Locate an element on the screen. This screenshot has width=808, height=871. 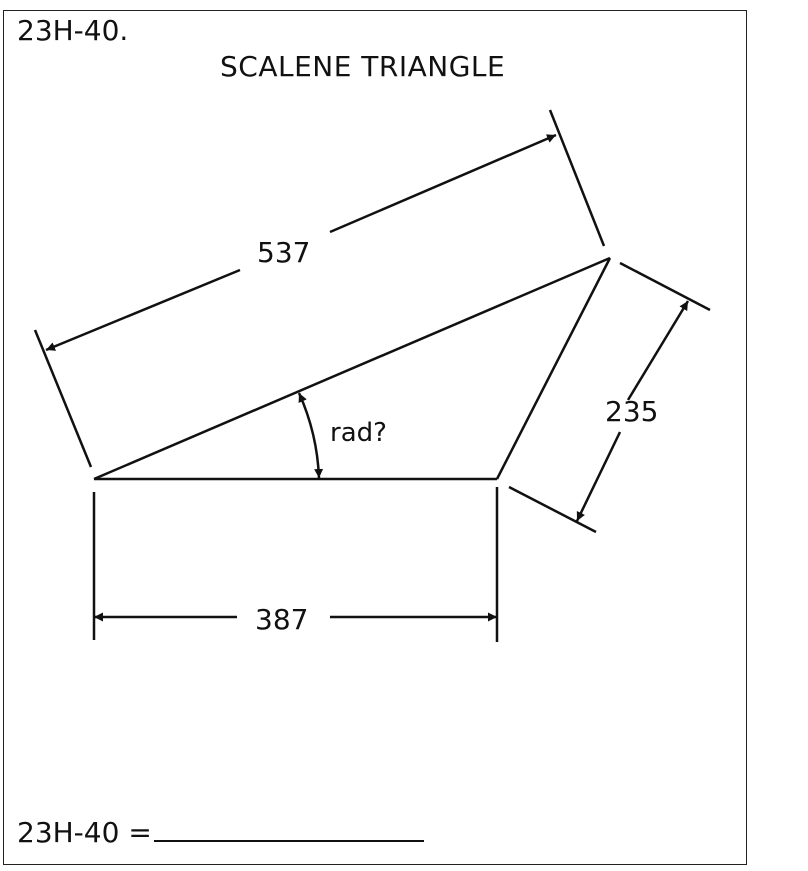
dimension-label-387: 387 is located at coordinates (281, 619).